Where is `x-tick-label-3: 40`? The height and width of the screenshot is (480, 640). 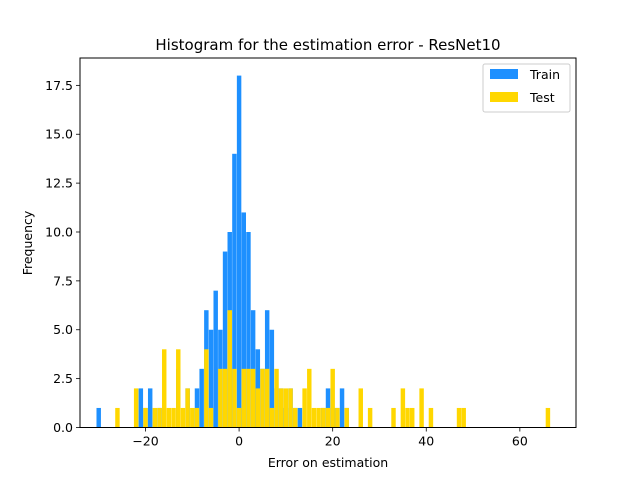
x-tick-label-3: 40 is located at coordinates (426, 441).